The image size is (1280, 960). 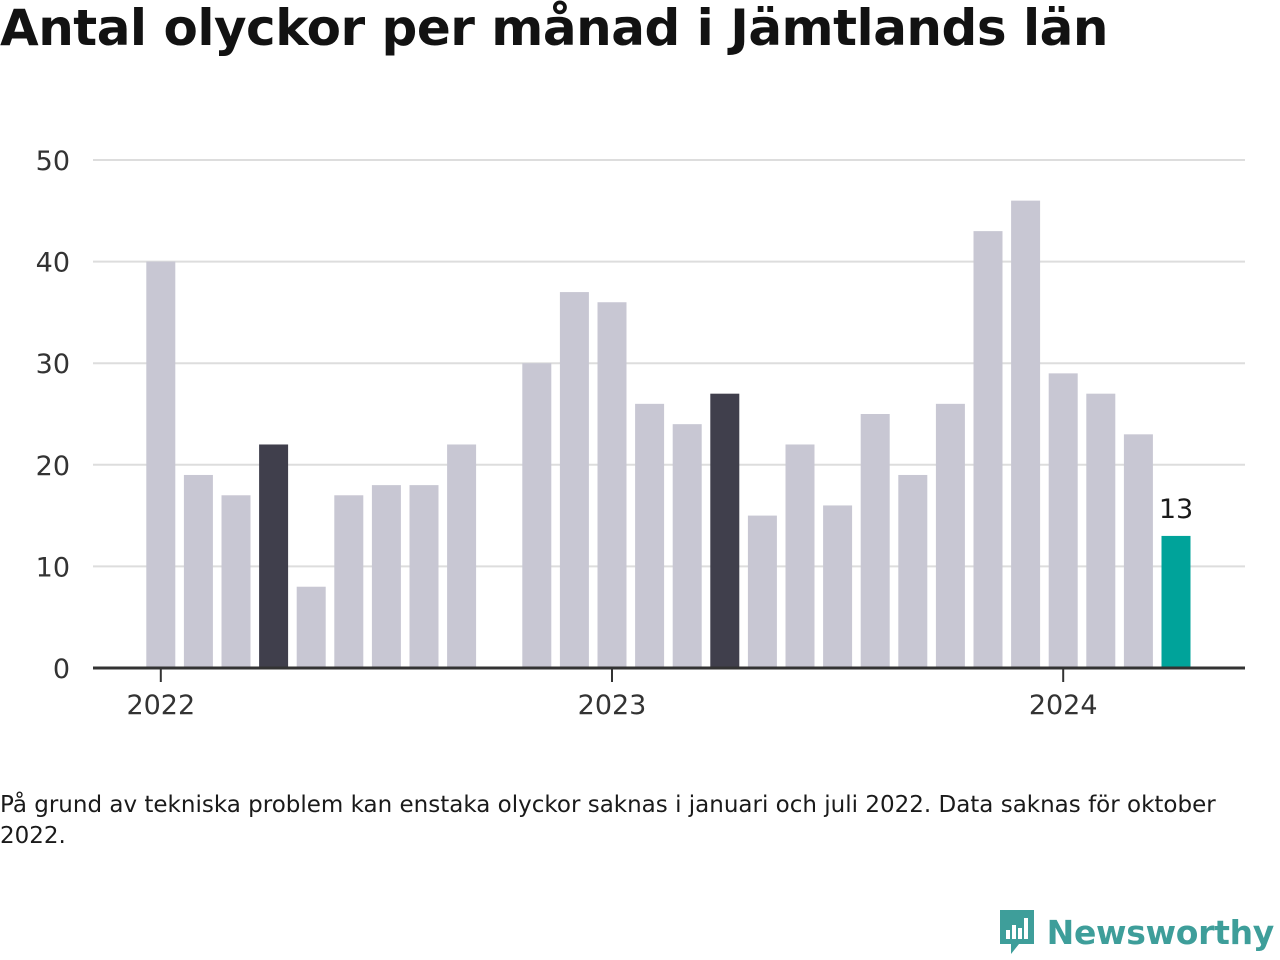 I want to click on y-tick-label: 30, so click(x=53, y=364).